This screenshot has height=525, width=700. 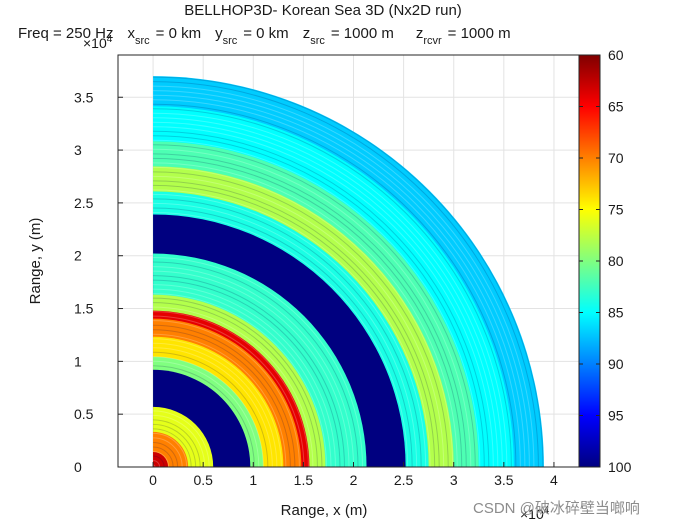 What do you see at coordinates (504, 480) in the screenshot?
I see `x-tick-label: 3.5` at bounding box center [504, 480].